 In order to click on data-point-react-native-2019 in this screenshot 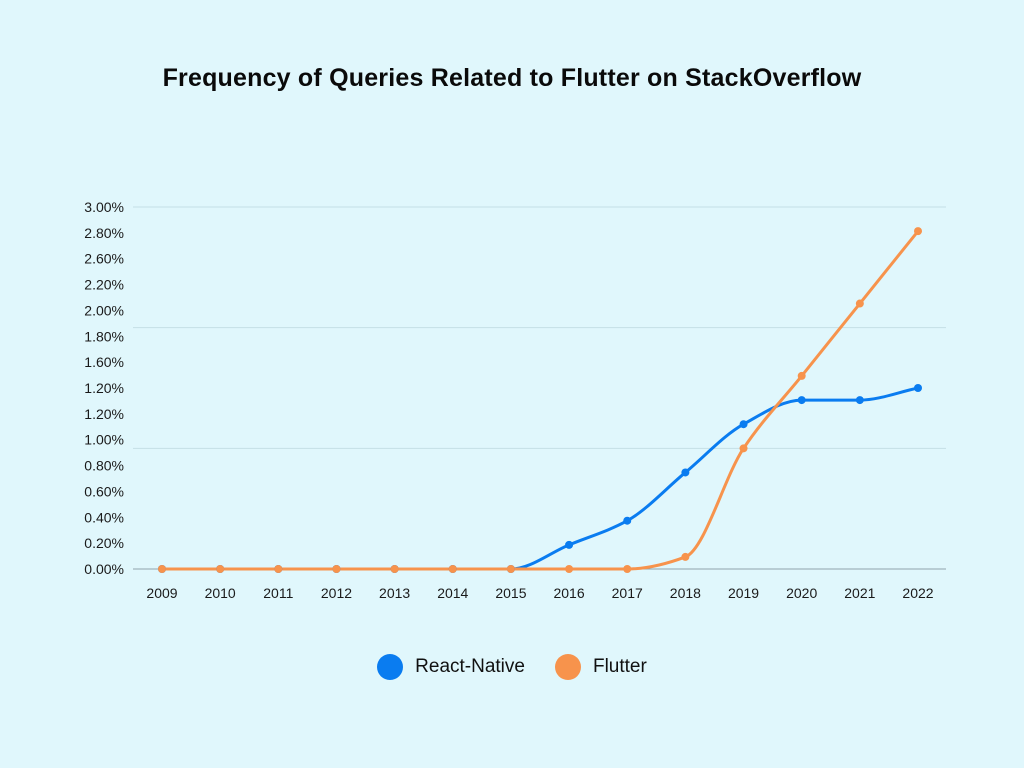, I will do `click(743, 424)`.